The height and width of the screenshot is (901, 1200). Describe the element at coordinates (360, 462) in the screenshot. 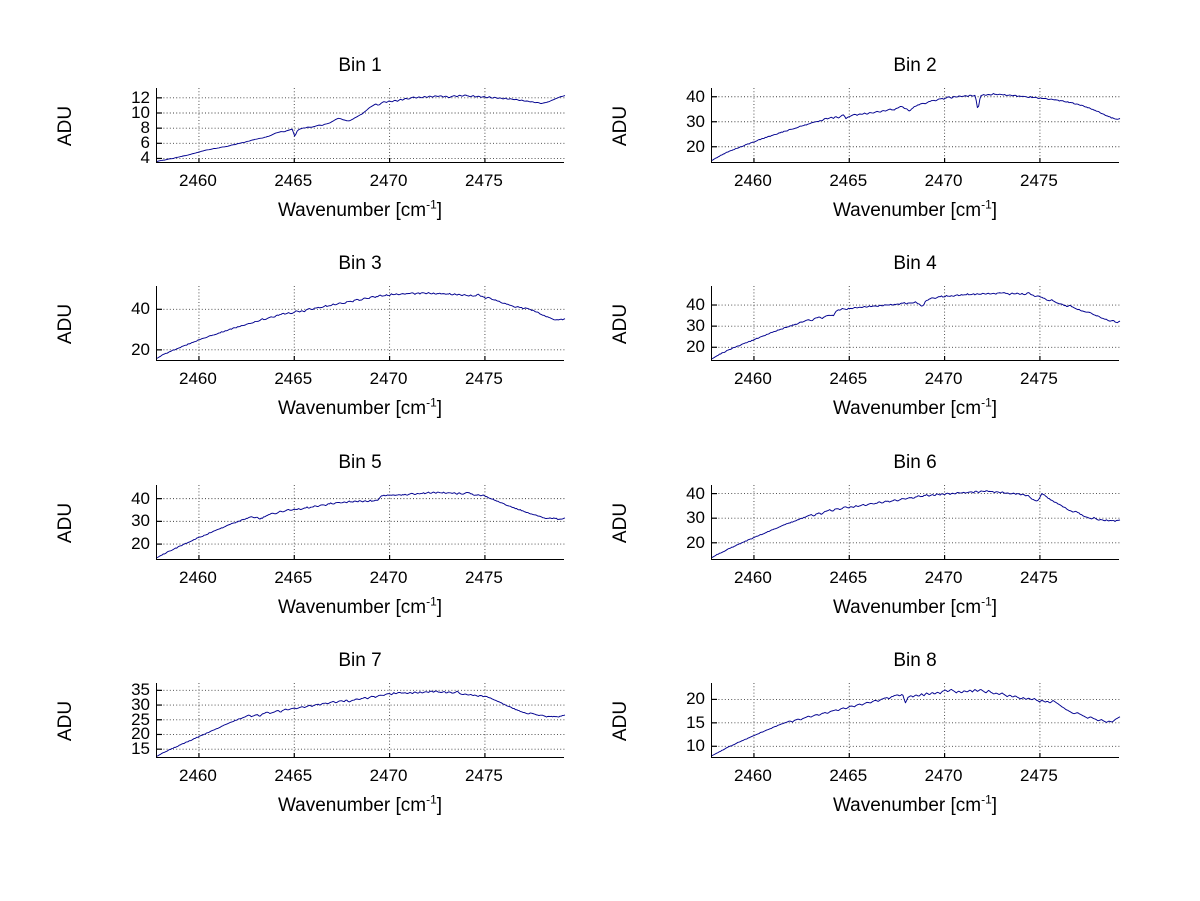

I see `subplot-title: Bin 5` at that location.